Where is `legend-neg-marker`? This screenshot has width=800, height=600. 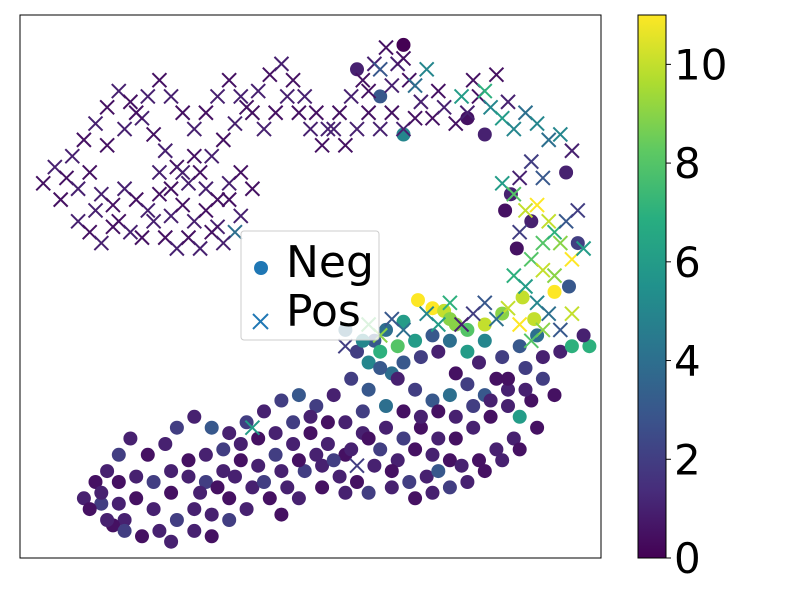
legend-neg-marker is located at coordinates (261, 268).